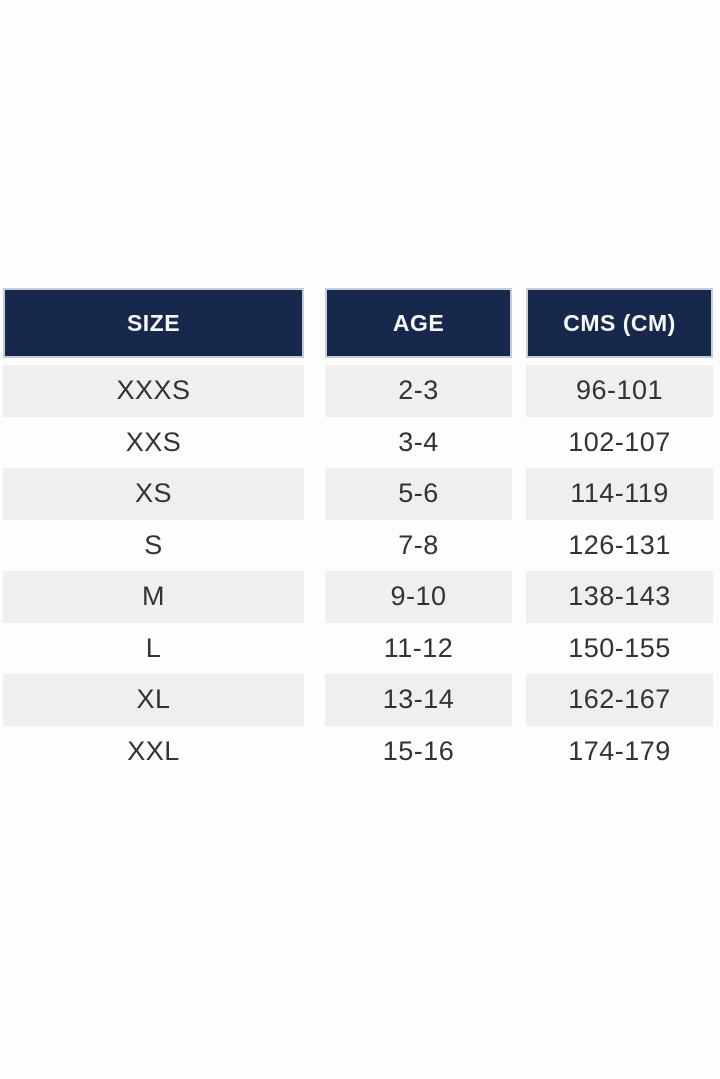 The image size is (720, 1079). What do you see at coordinates (153, 494) in the screenshot?
I see `size-cell: XS` at bounding box center [153, 494].